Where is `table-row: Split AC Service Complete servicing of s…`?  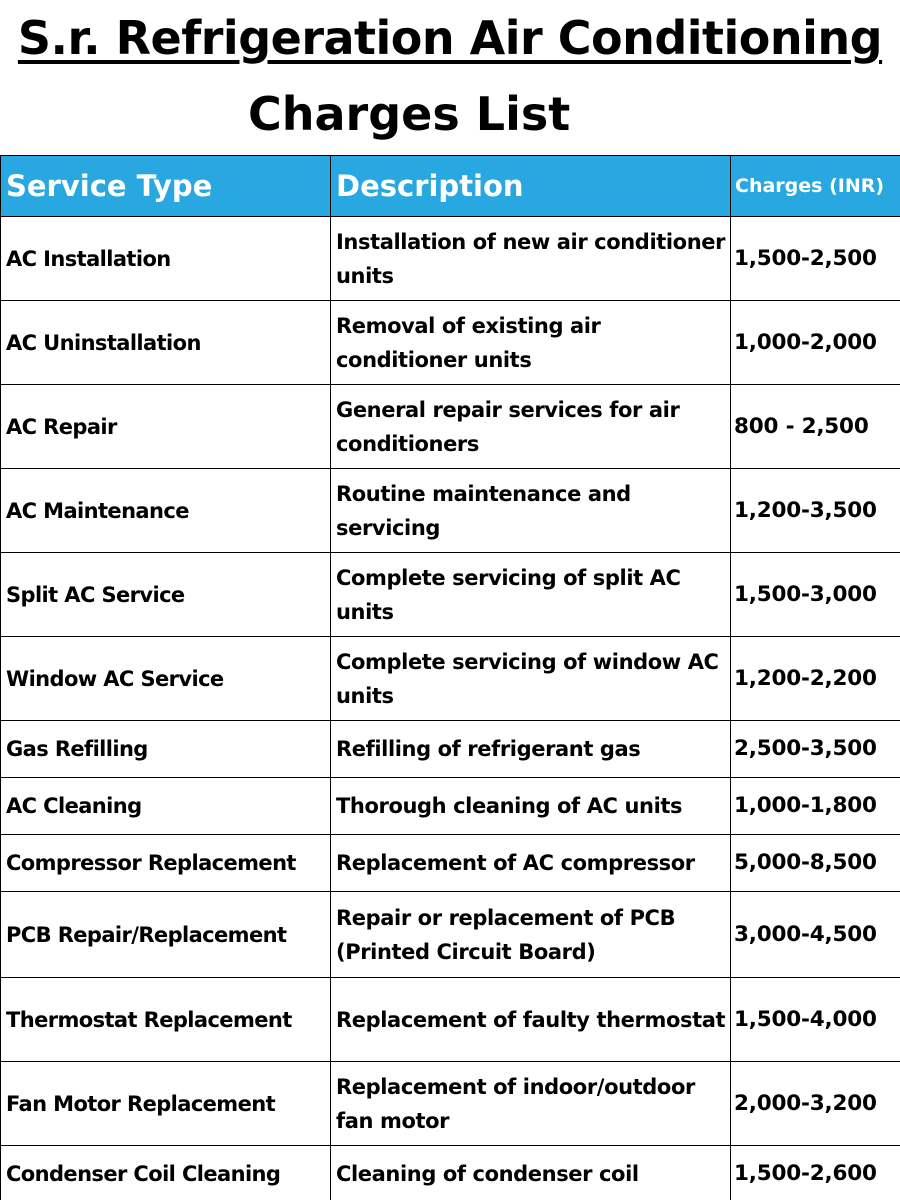
table-row: Split AC Service Complete servicing of s… is located at coordinates (450, 594).